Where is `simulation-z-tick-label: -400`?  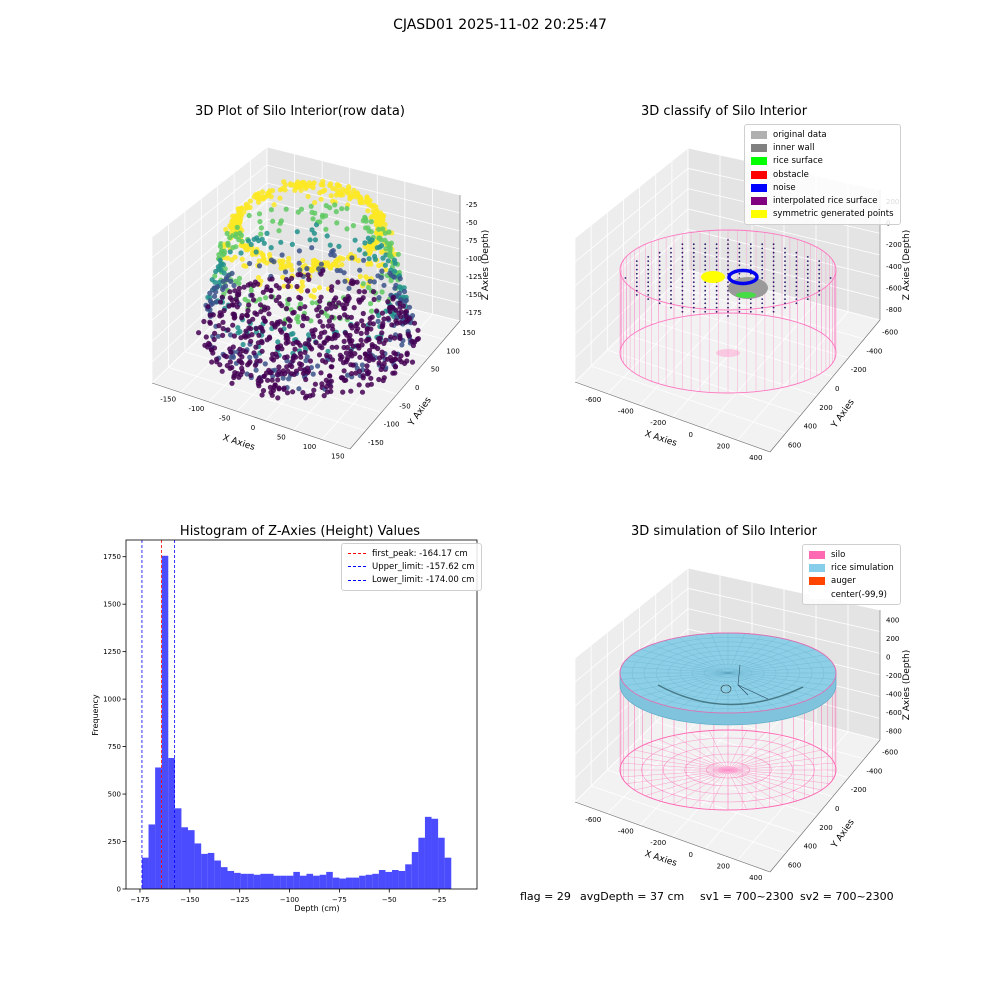
simulation-z-tick-label: -400 is located at coordinates (894, 695).